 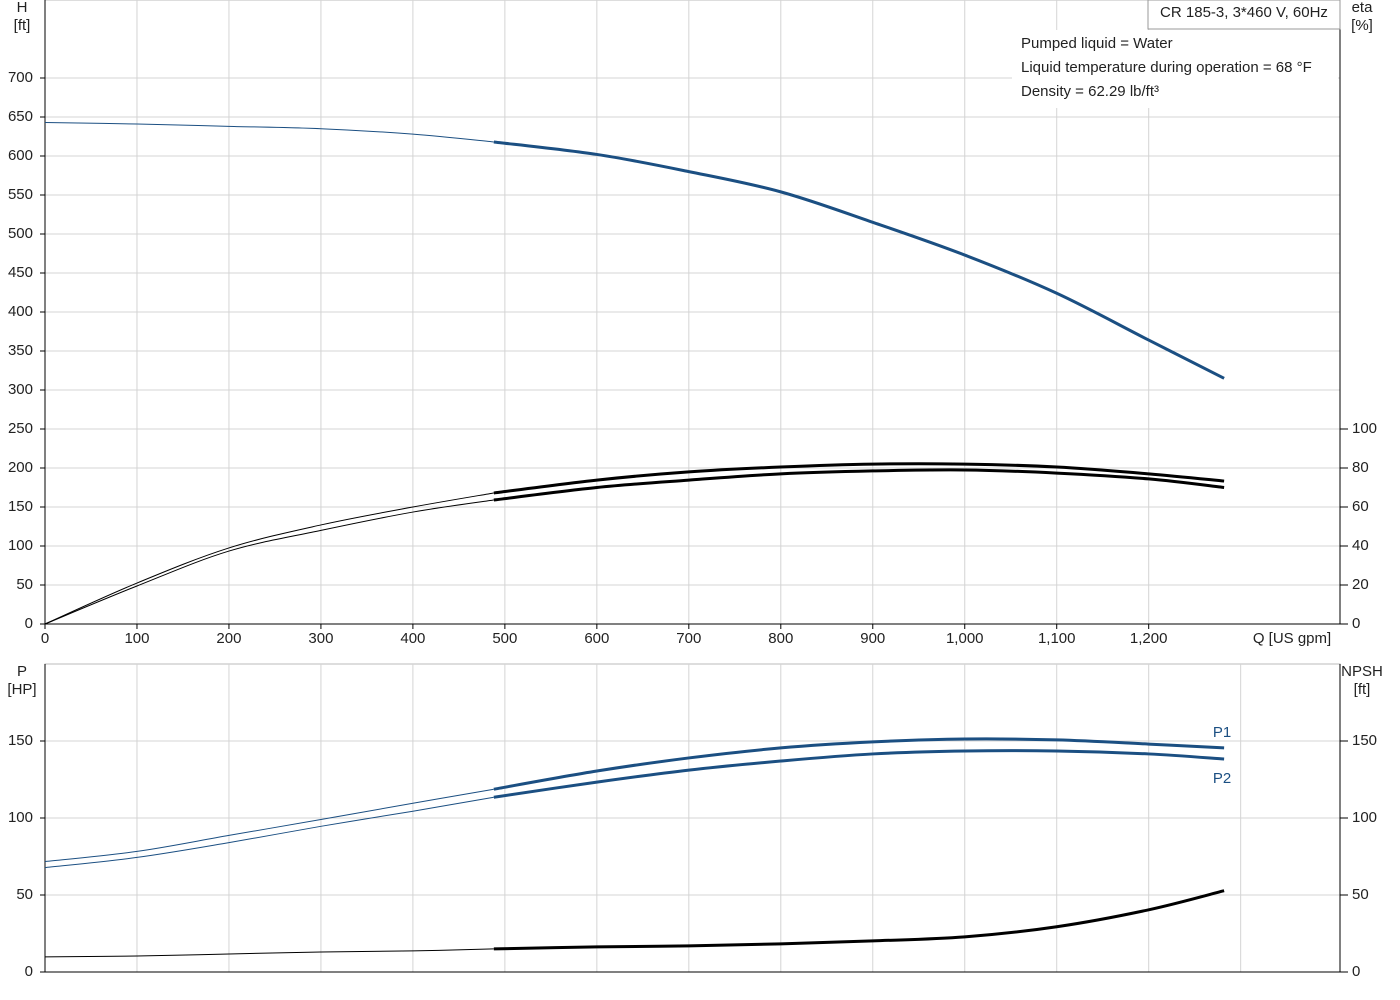 What do you see at coordinates (688, 638) in the screenshot?
I see `x-tick-label: 700` at bounding box center [688, 638].